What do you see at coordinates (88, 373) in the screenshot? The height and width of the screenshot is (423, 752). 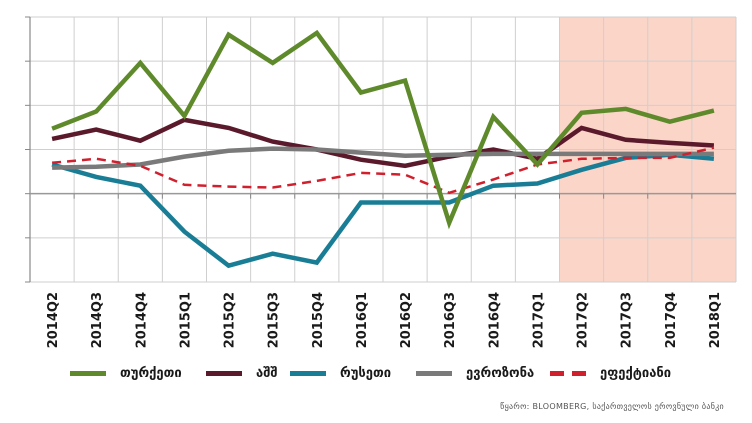 I see `legend-swatch-turkey` at bounding box center [88, 373].